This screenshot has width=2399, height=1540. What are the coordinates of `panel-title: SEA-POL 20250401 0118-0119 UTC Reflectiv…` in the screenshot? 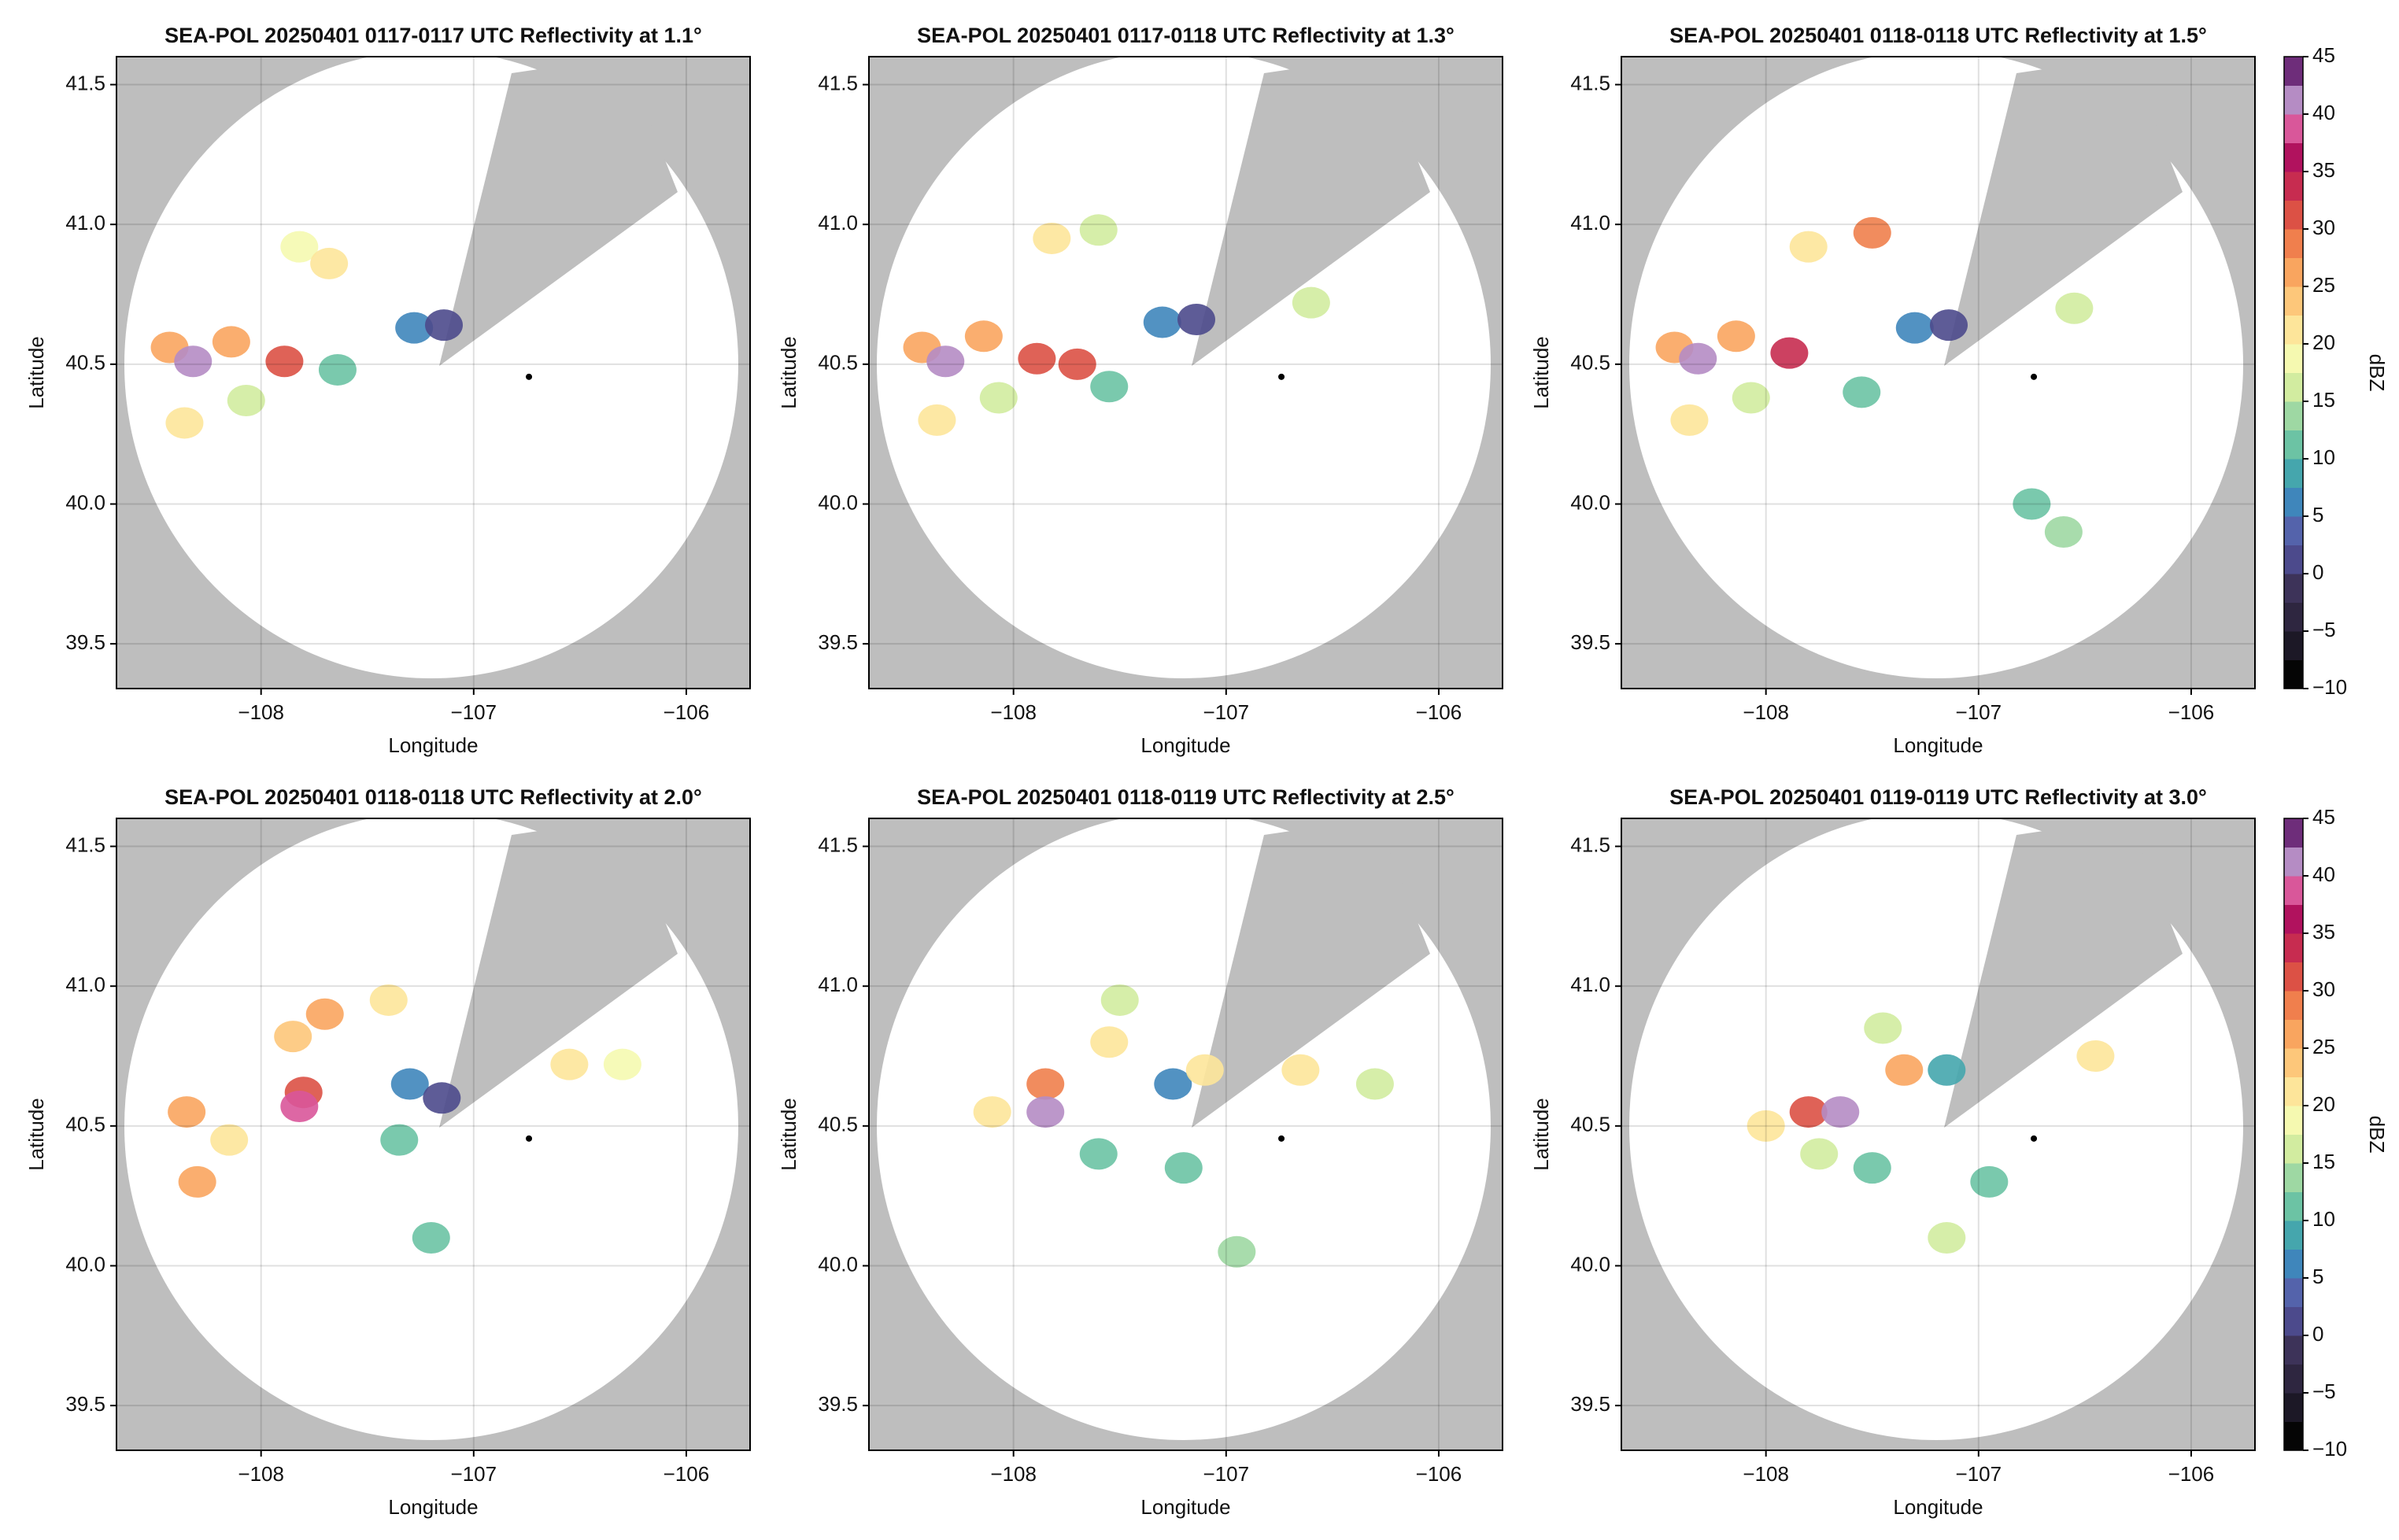 It's located at (1186, 797).